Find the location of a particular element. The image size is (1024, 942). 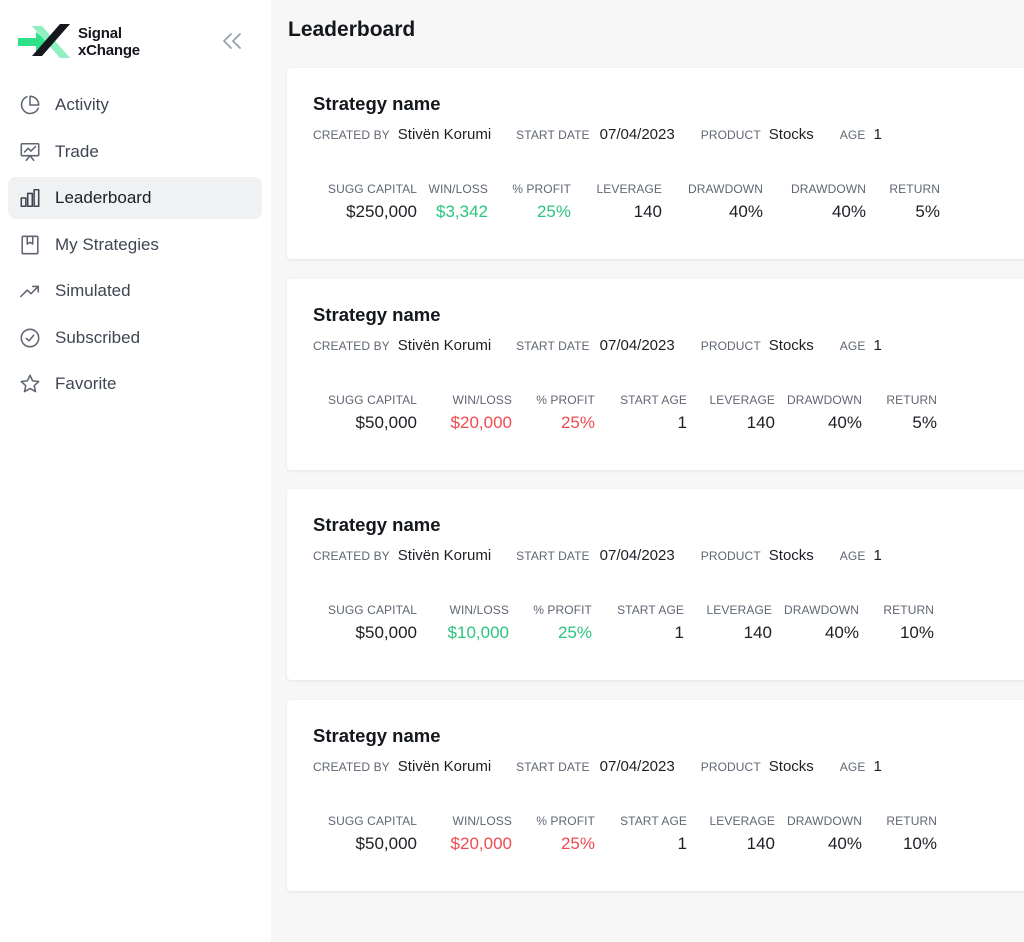

stat-value: 10% is located at coordinates (916, 632).